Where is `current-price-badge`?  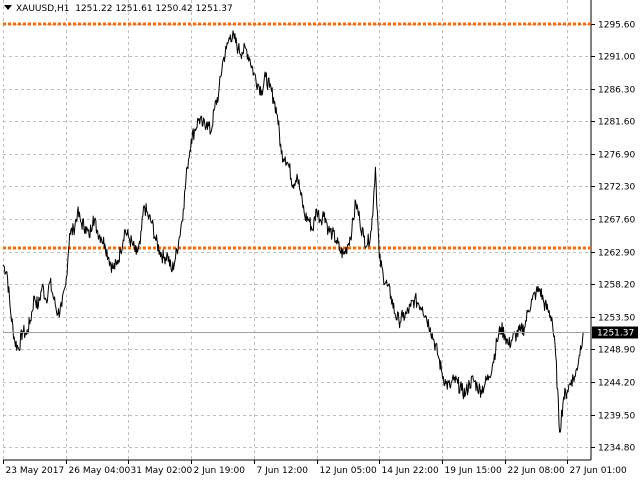
current-price-badge is located at coordinates (615, 332).